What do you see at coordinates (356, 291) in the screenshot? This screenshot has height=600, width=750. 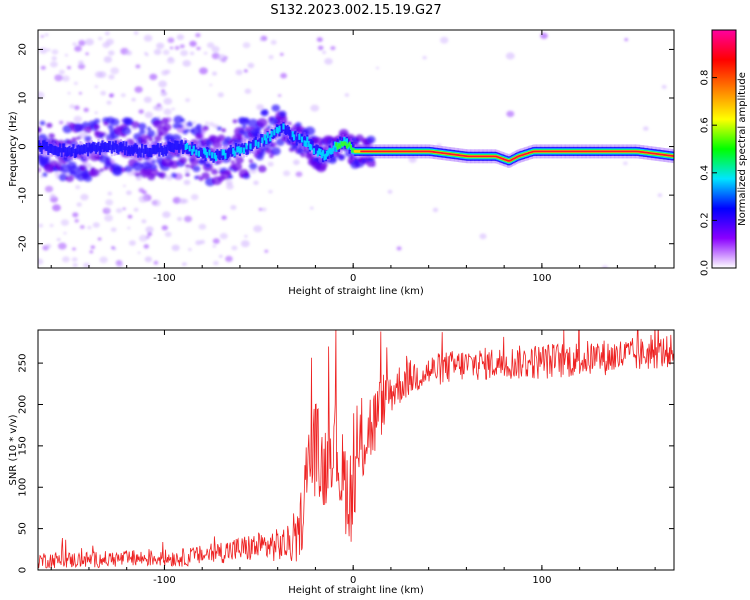 I see `spectrogram-x-label: Height of straight line (km)` at bounding box center [356, 291].